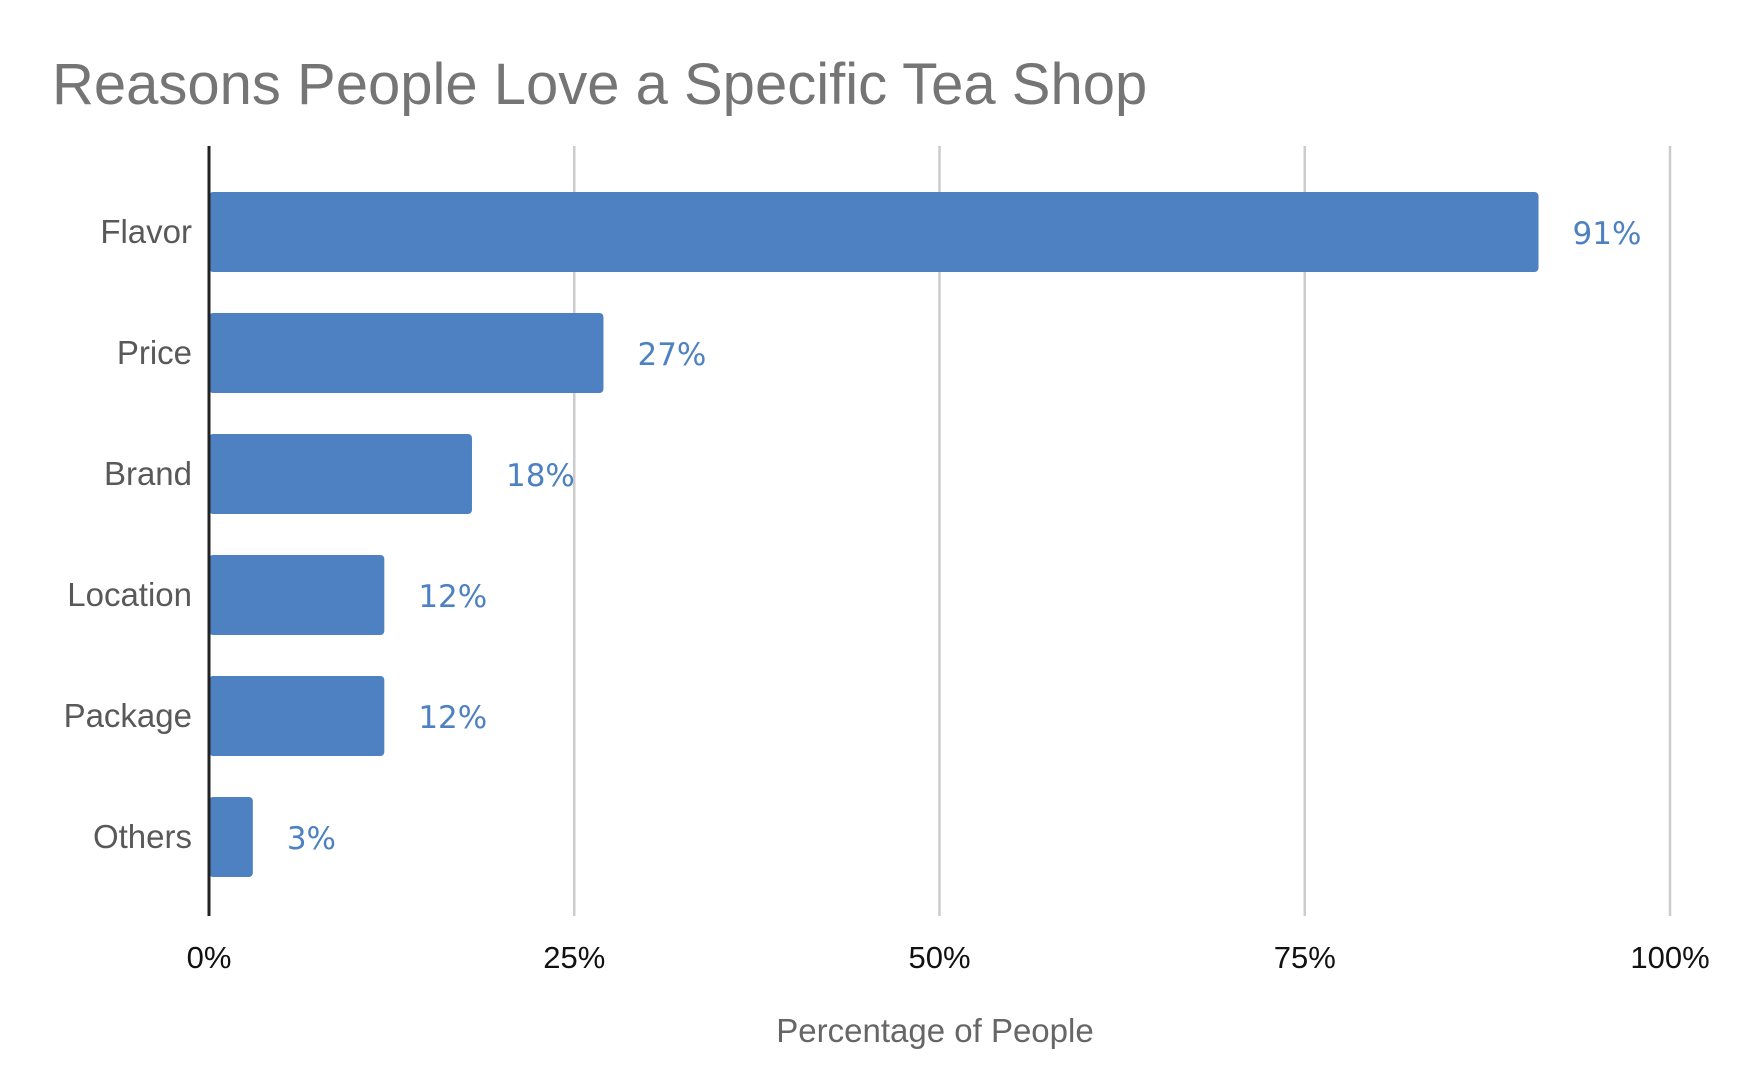  Describe the element at coordinates (142, 836) in the screenshot. I see `category-label: Others` at that location.